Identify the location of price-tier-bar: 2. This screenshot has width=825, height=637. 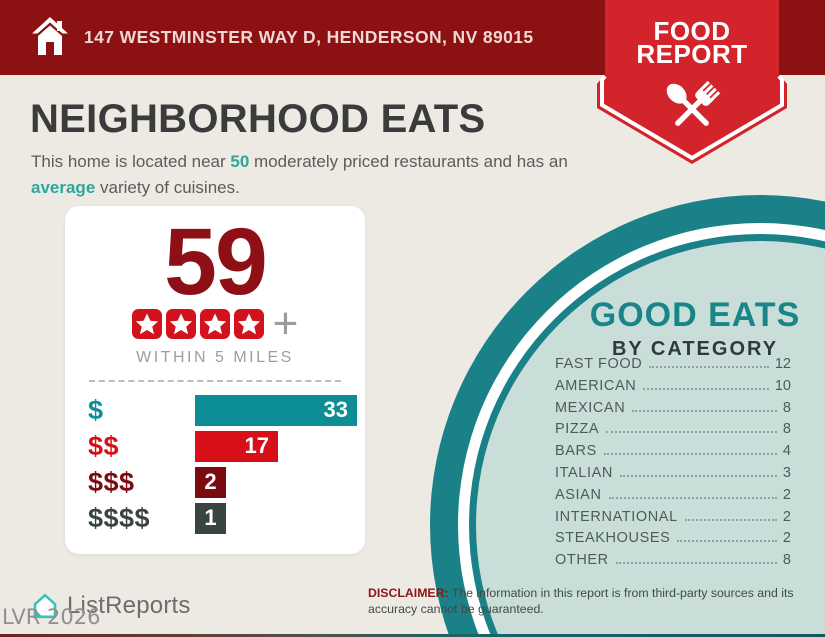
(210, 482).